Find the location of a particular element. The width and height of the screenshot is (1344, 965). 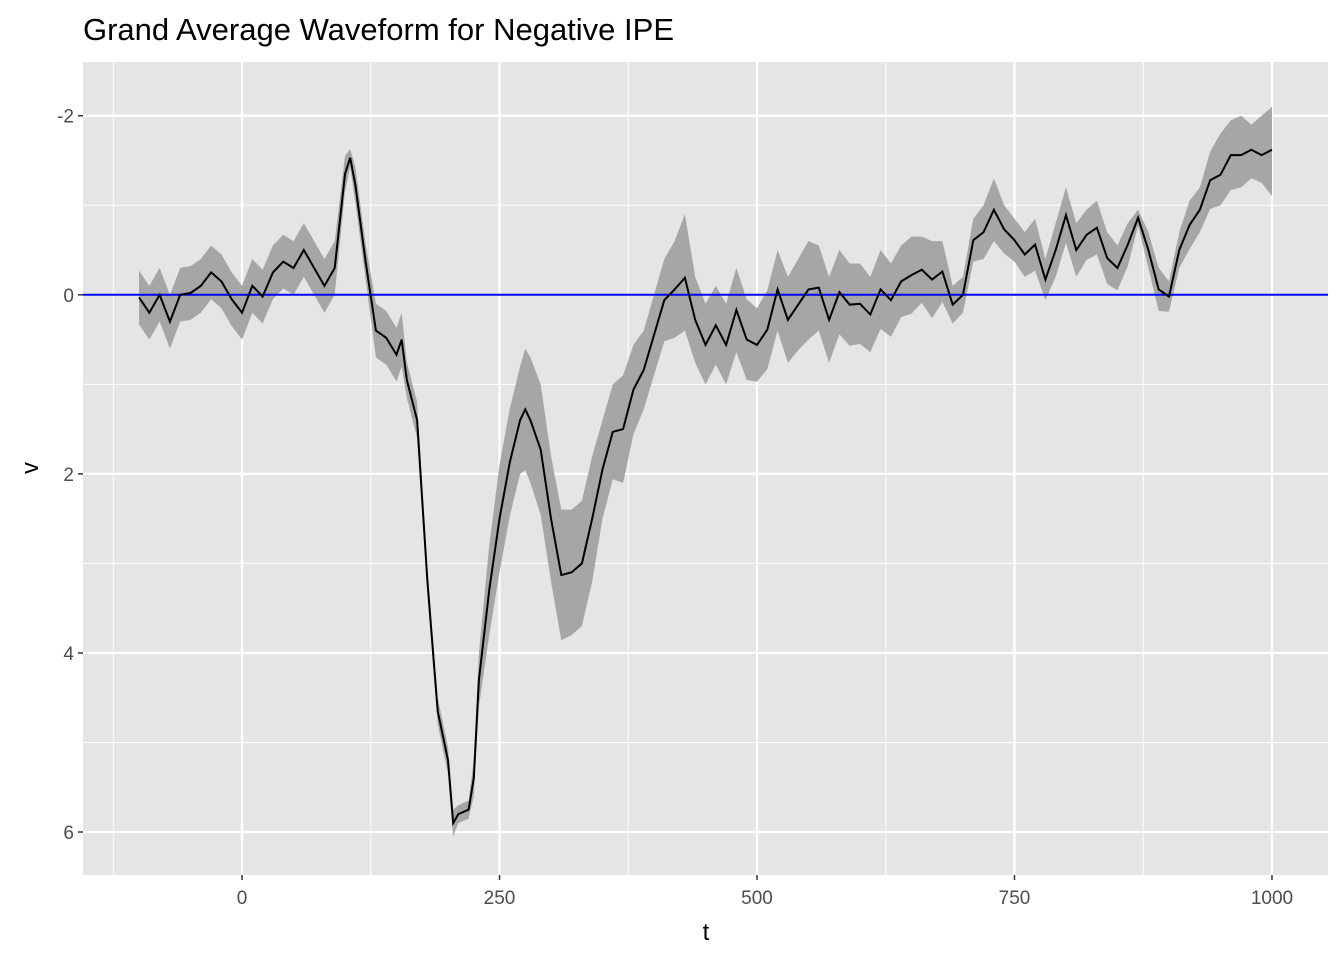

y-tick-label: 2 is located at coordinates (68, 475).